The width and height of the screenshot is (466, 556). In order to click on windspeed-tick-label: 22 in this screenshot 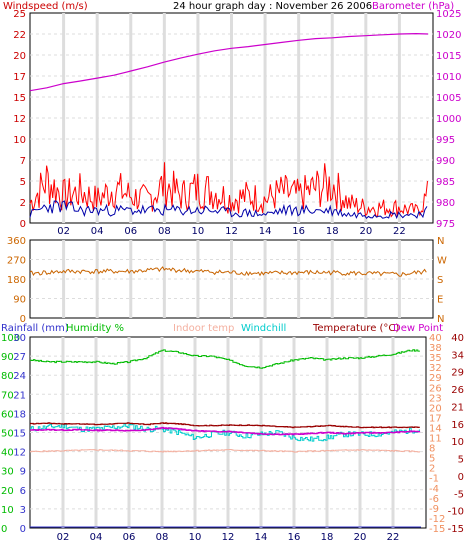, I will do `click(19, 35)`.